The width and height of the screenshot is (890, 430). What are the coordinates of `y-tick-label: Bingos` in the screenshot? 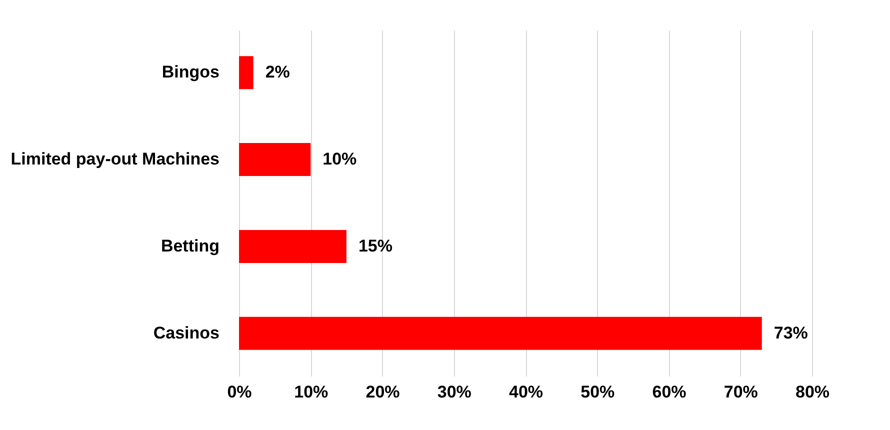 It's located at (191, 72).